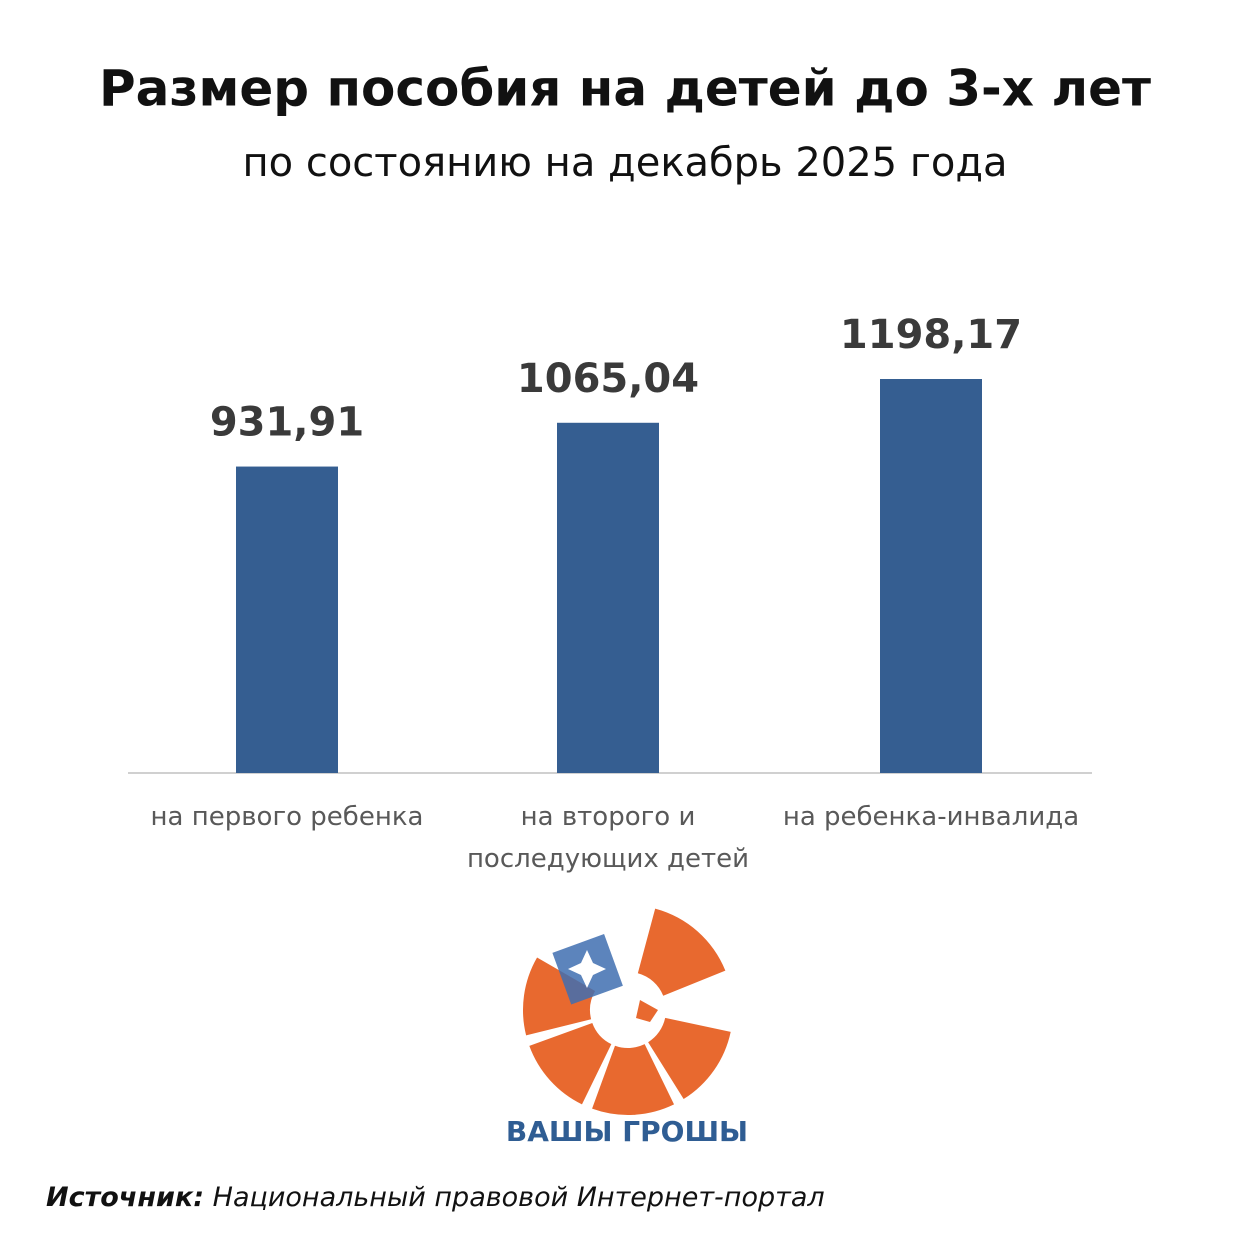 This screenshot has width=1250, height=1250. What do you see at coordinates (625, 89) in the screenshot?
I see `chart-title: Размер пособия на детей до 3-х лет` at bounding box center [625, 89].